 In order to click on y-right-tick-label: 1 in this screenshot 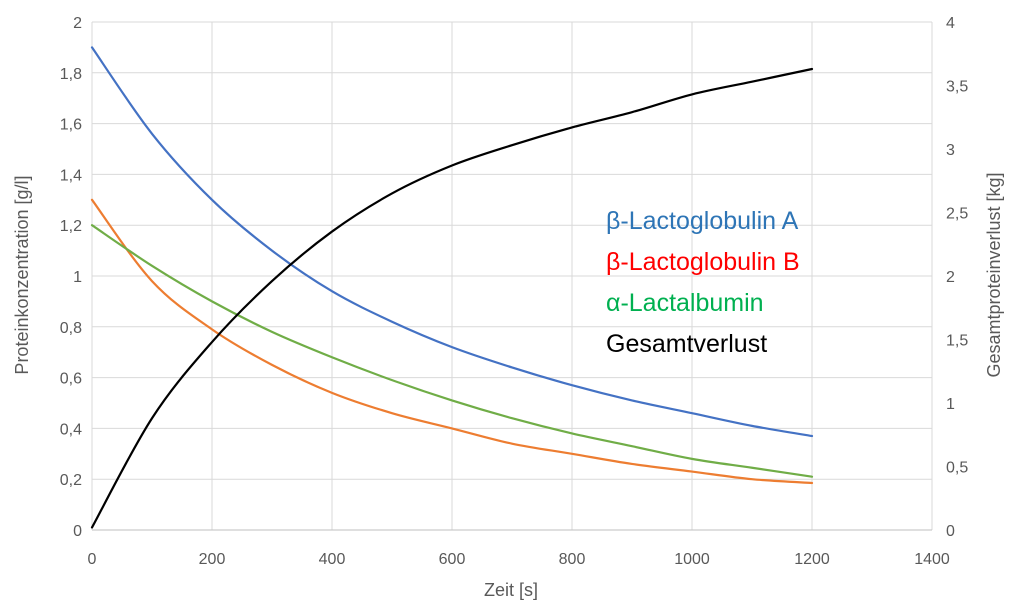, I will do `click(950, 404)`.